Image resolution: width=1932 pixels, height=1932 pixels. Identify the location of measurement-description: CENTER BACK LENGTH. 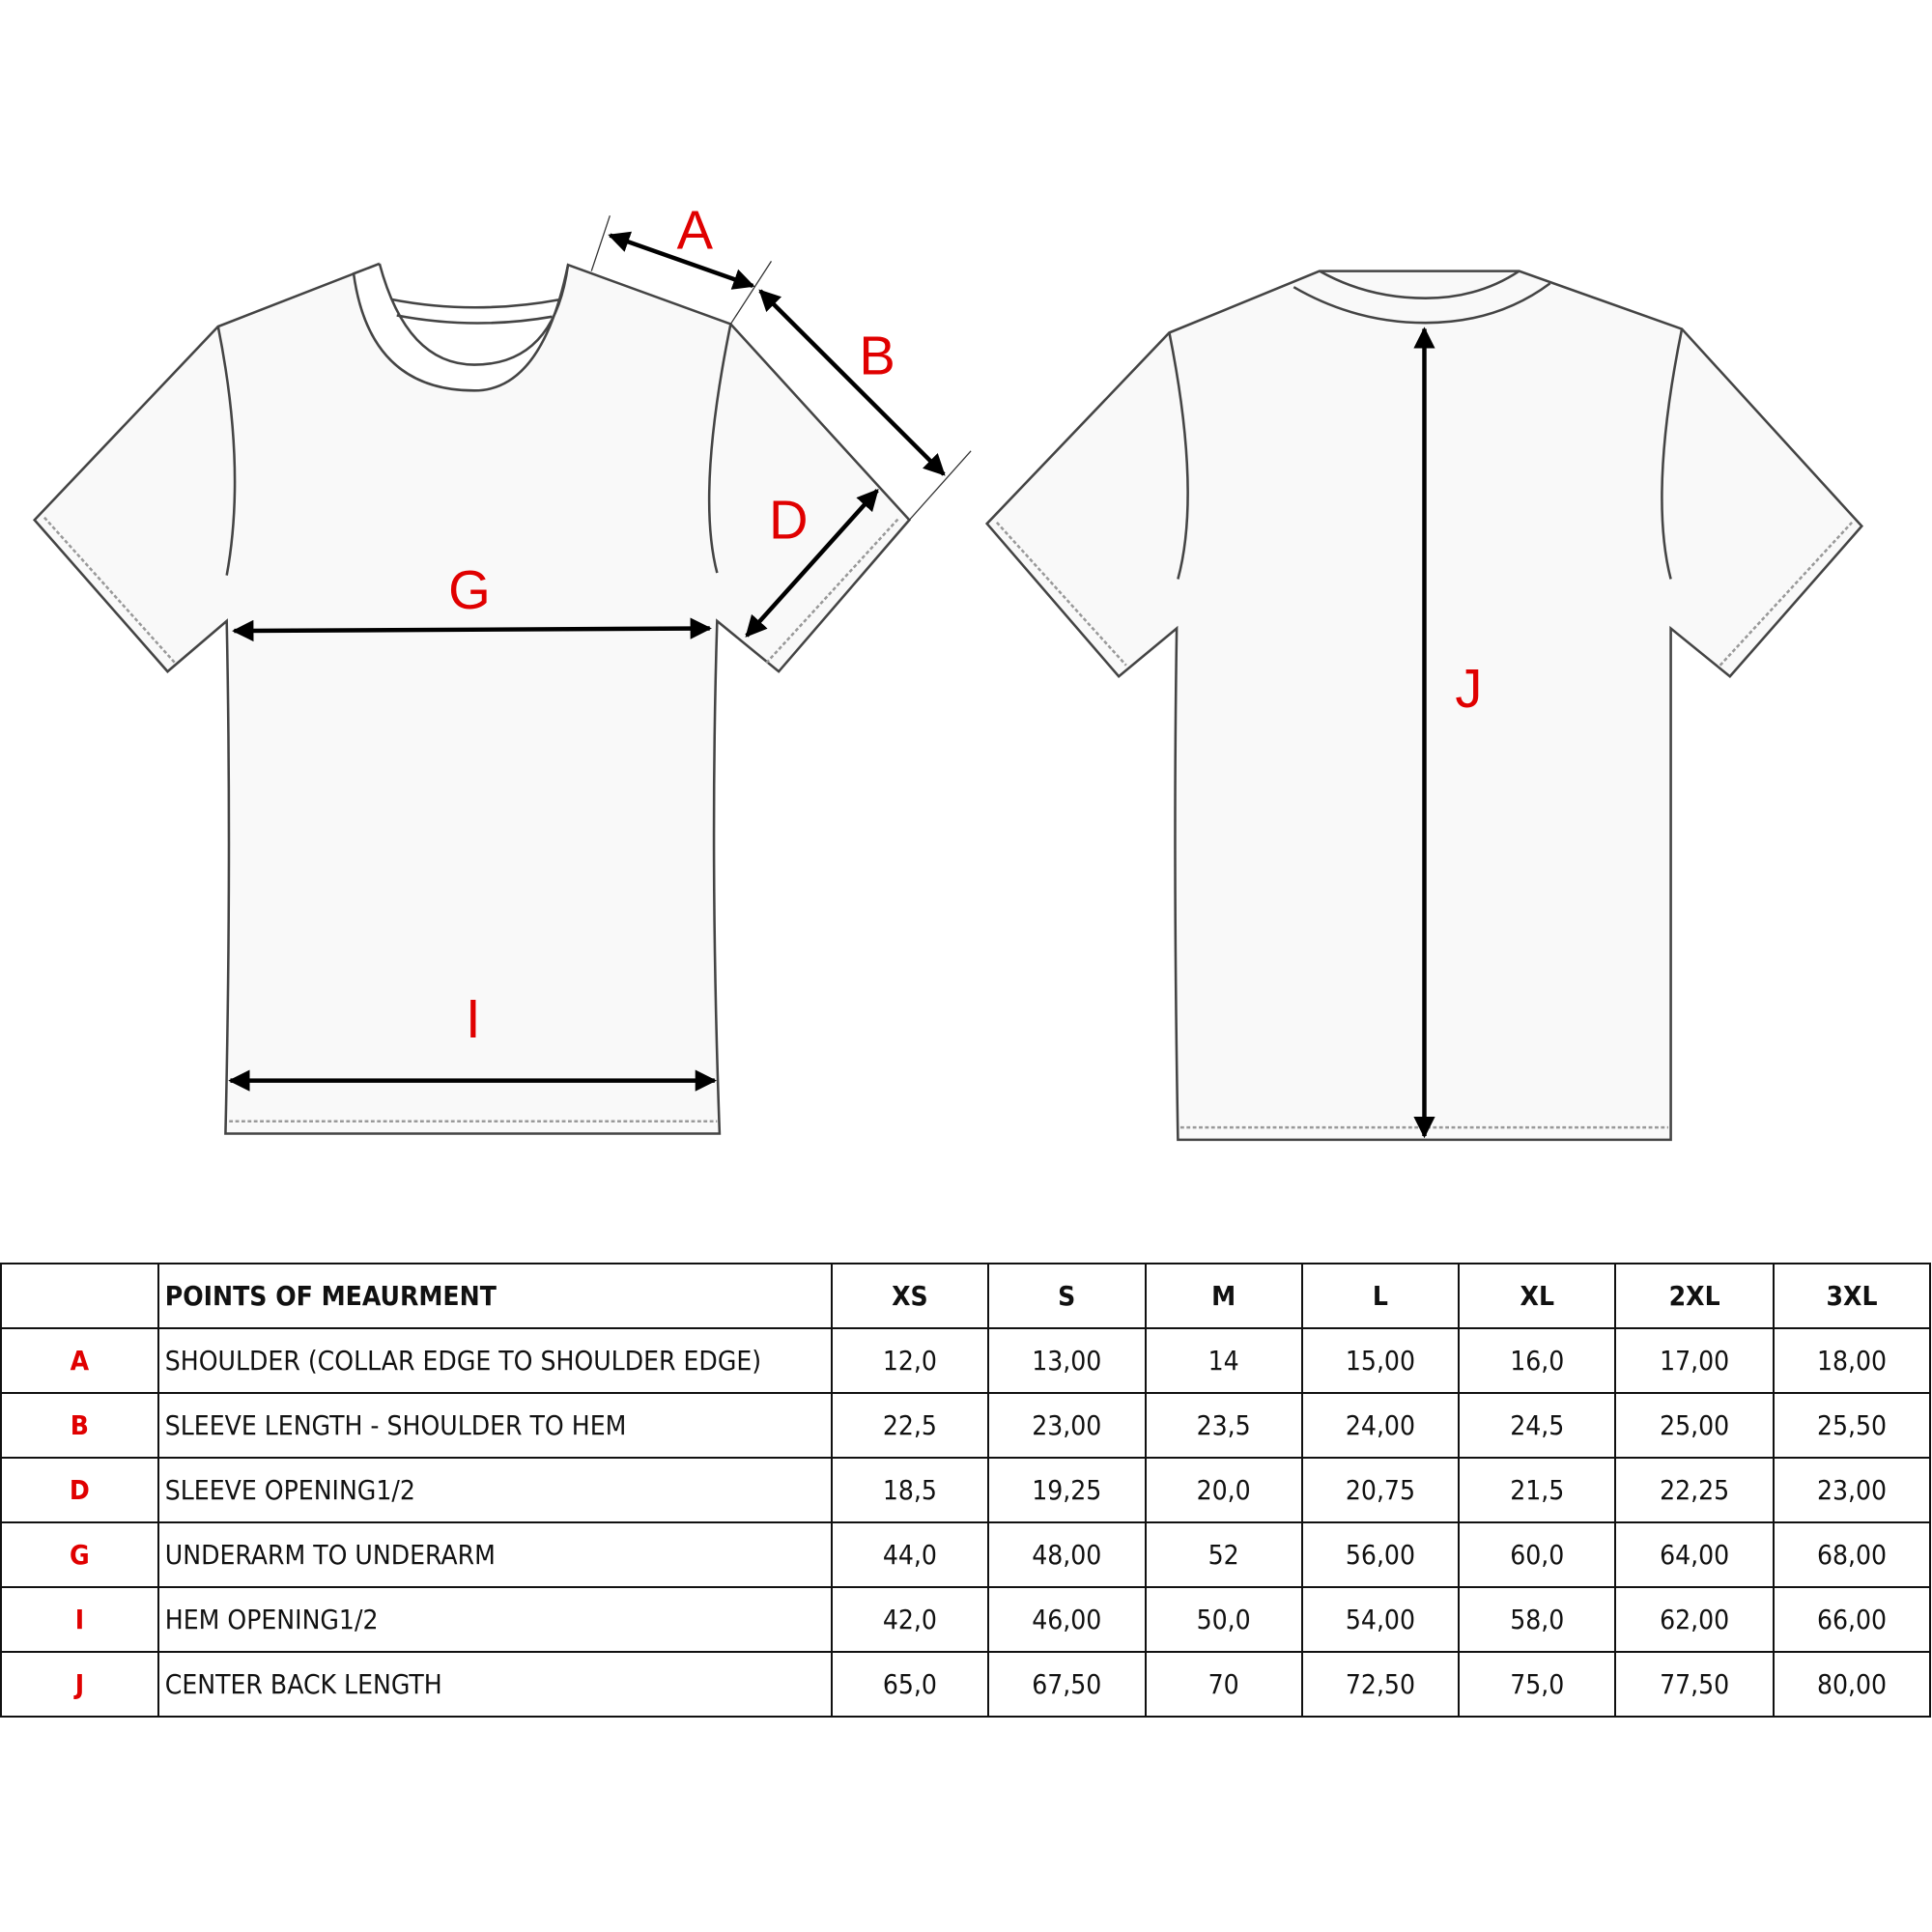
(495, 1684).